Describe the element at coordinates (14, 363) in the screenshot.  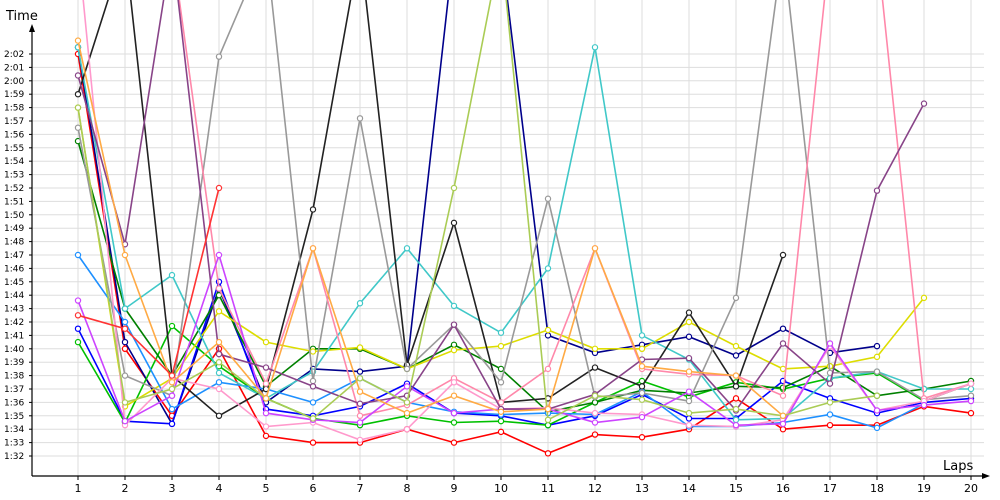
I see `y-tick-label: 1:39` at that location.